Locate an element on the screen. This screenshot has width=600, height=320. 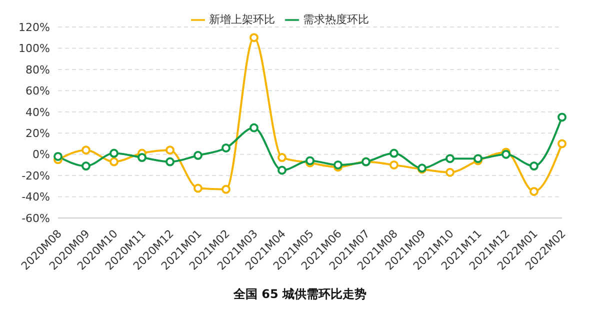
y-tick-label: 100% is located at coordinates (34, 49).